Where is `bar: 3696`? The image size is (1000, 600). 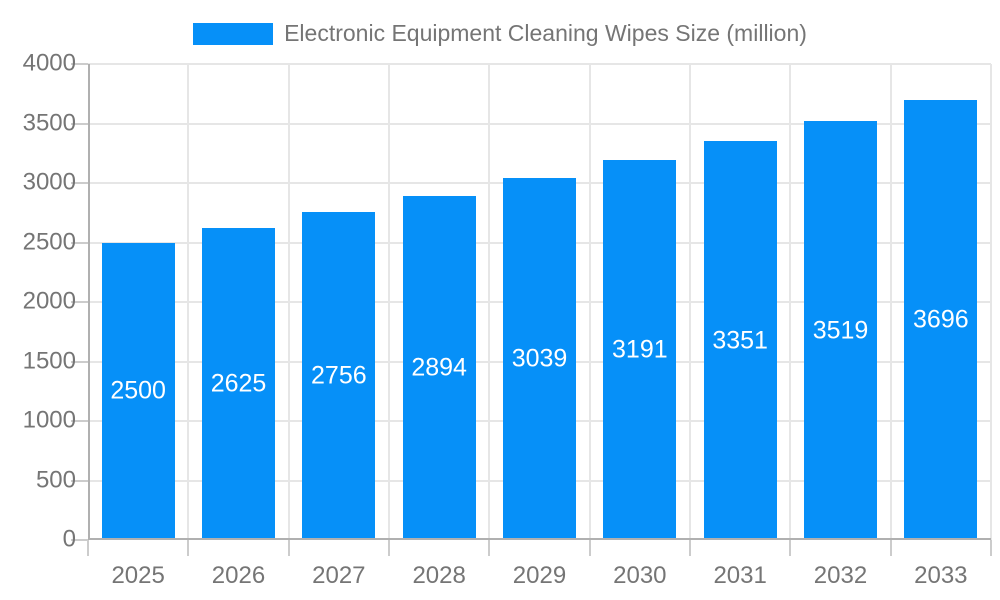
bar: 3696 is located at coordinates (941, 320).